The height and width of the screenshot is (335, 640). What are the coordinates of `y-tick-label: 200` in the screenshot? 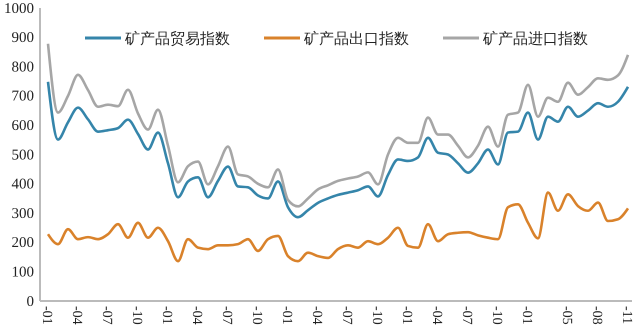 It's located at (23, 243).